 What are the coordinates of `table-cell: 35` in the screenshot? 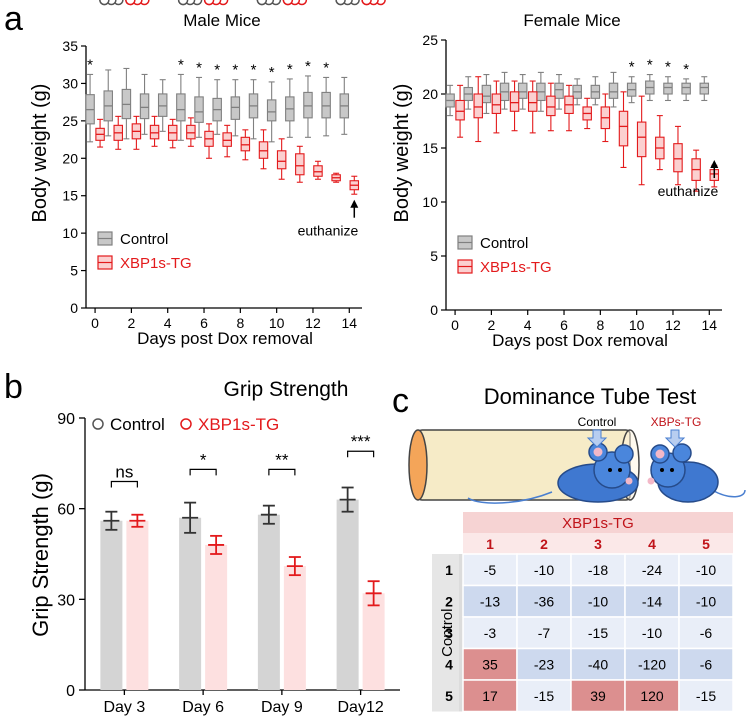 It's located at (490, 664).